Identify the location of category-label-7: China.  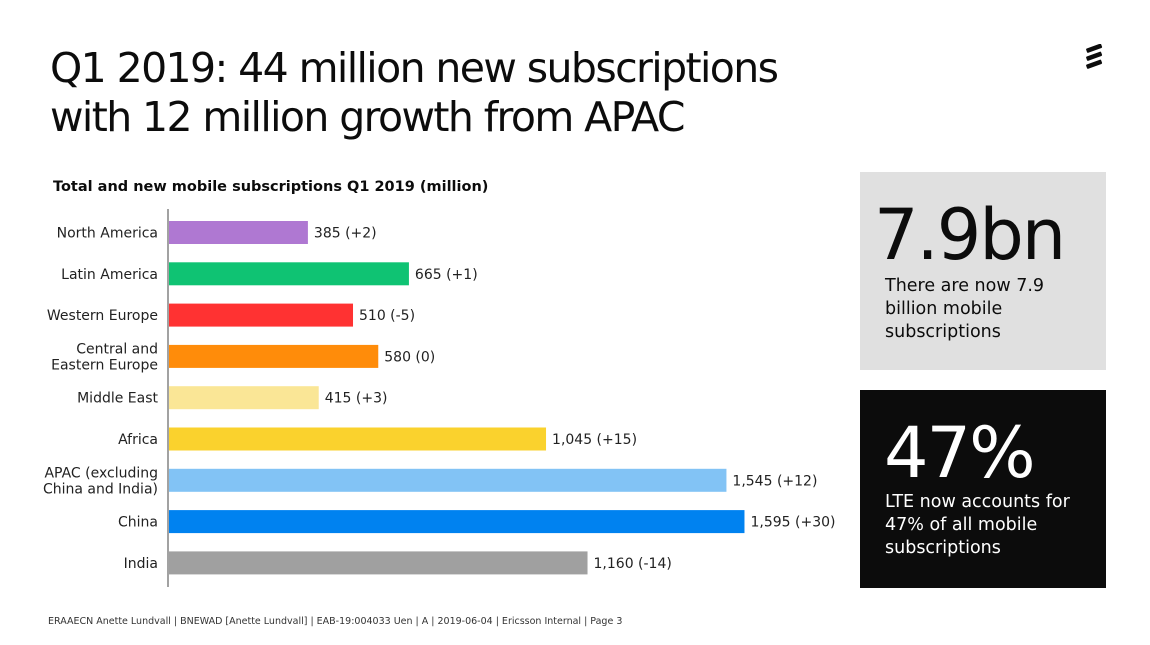
(138, 523).